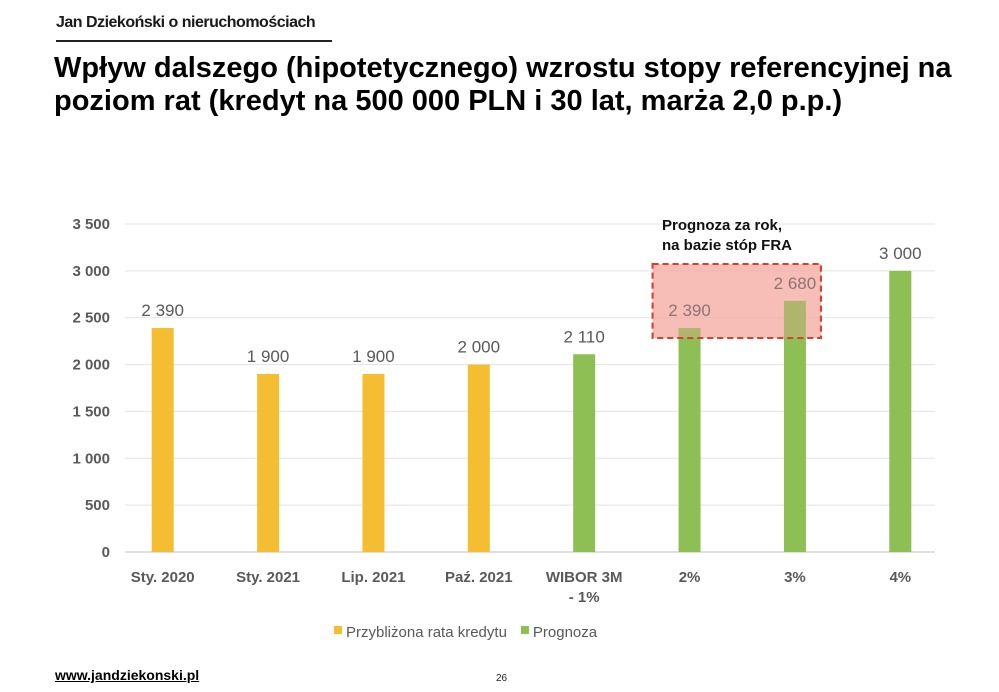  Describe the element at coordinates (690, 577) in the screenshot. I see `x-tick-label: 2%` at that location.